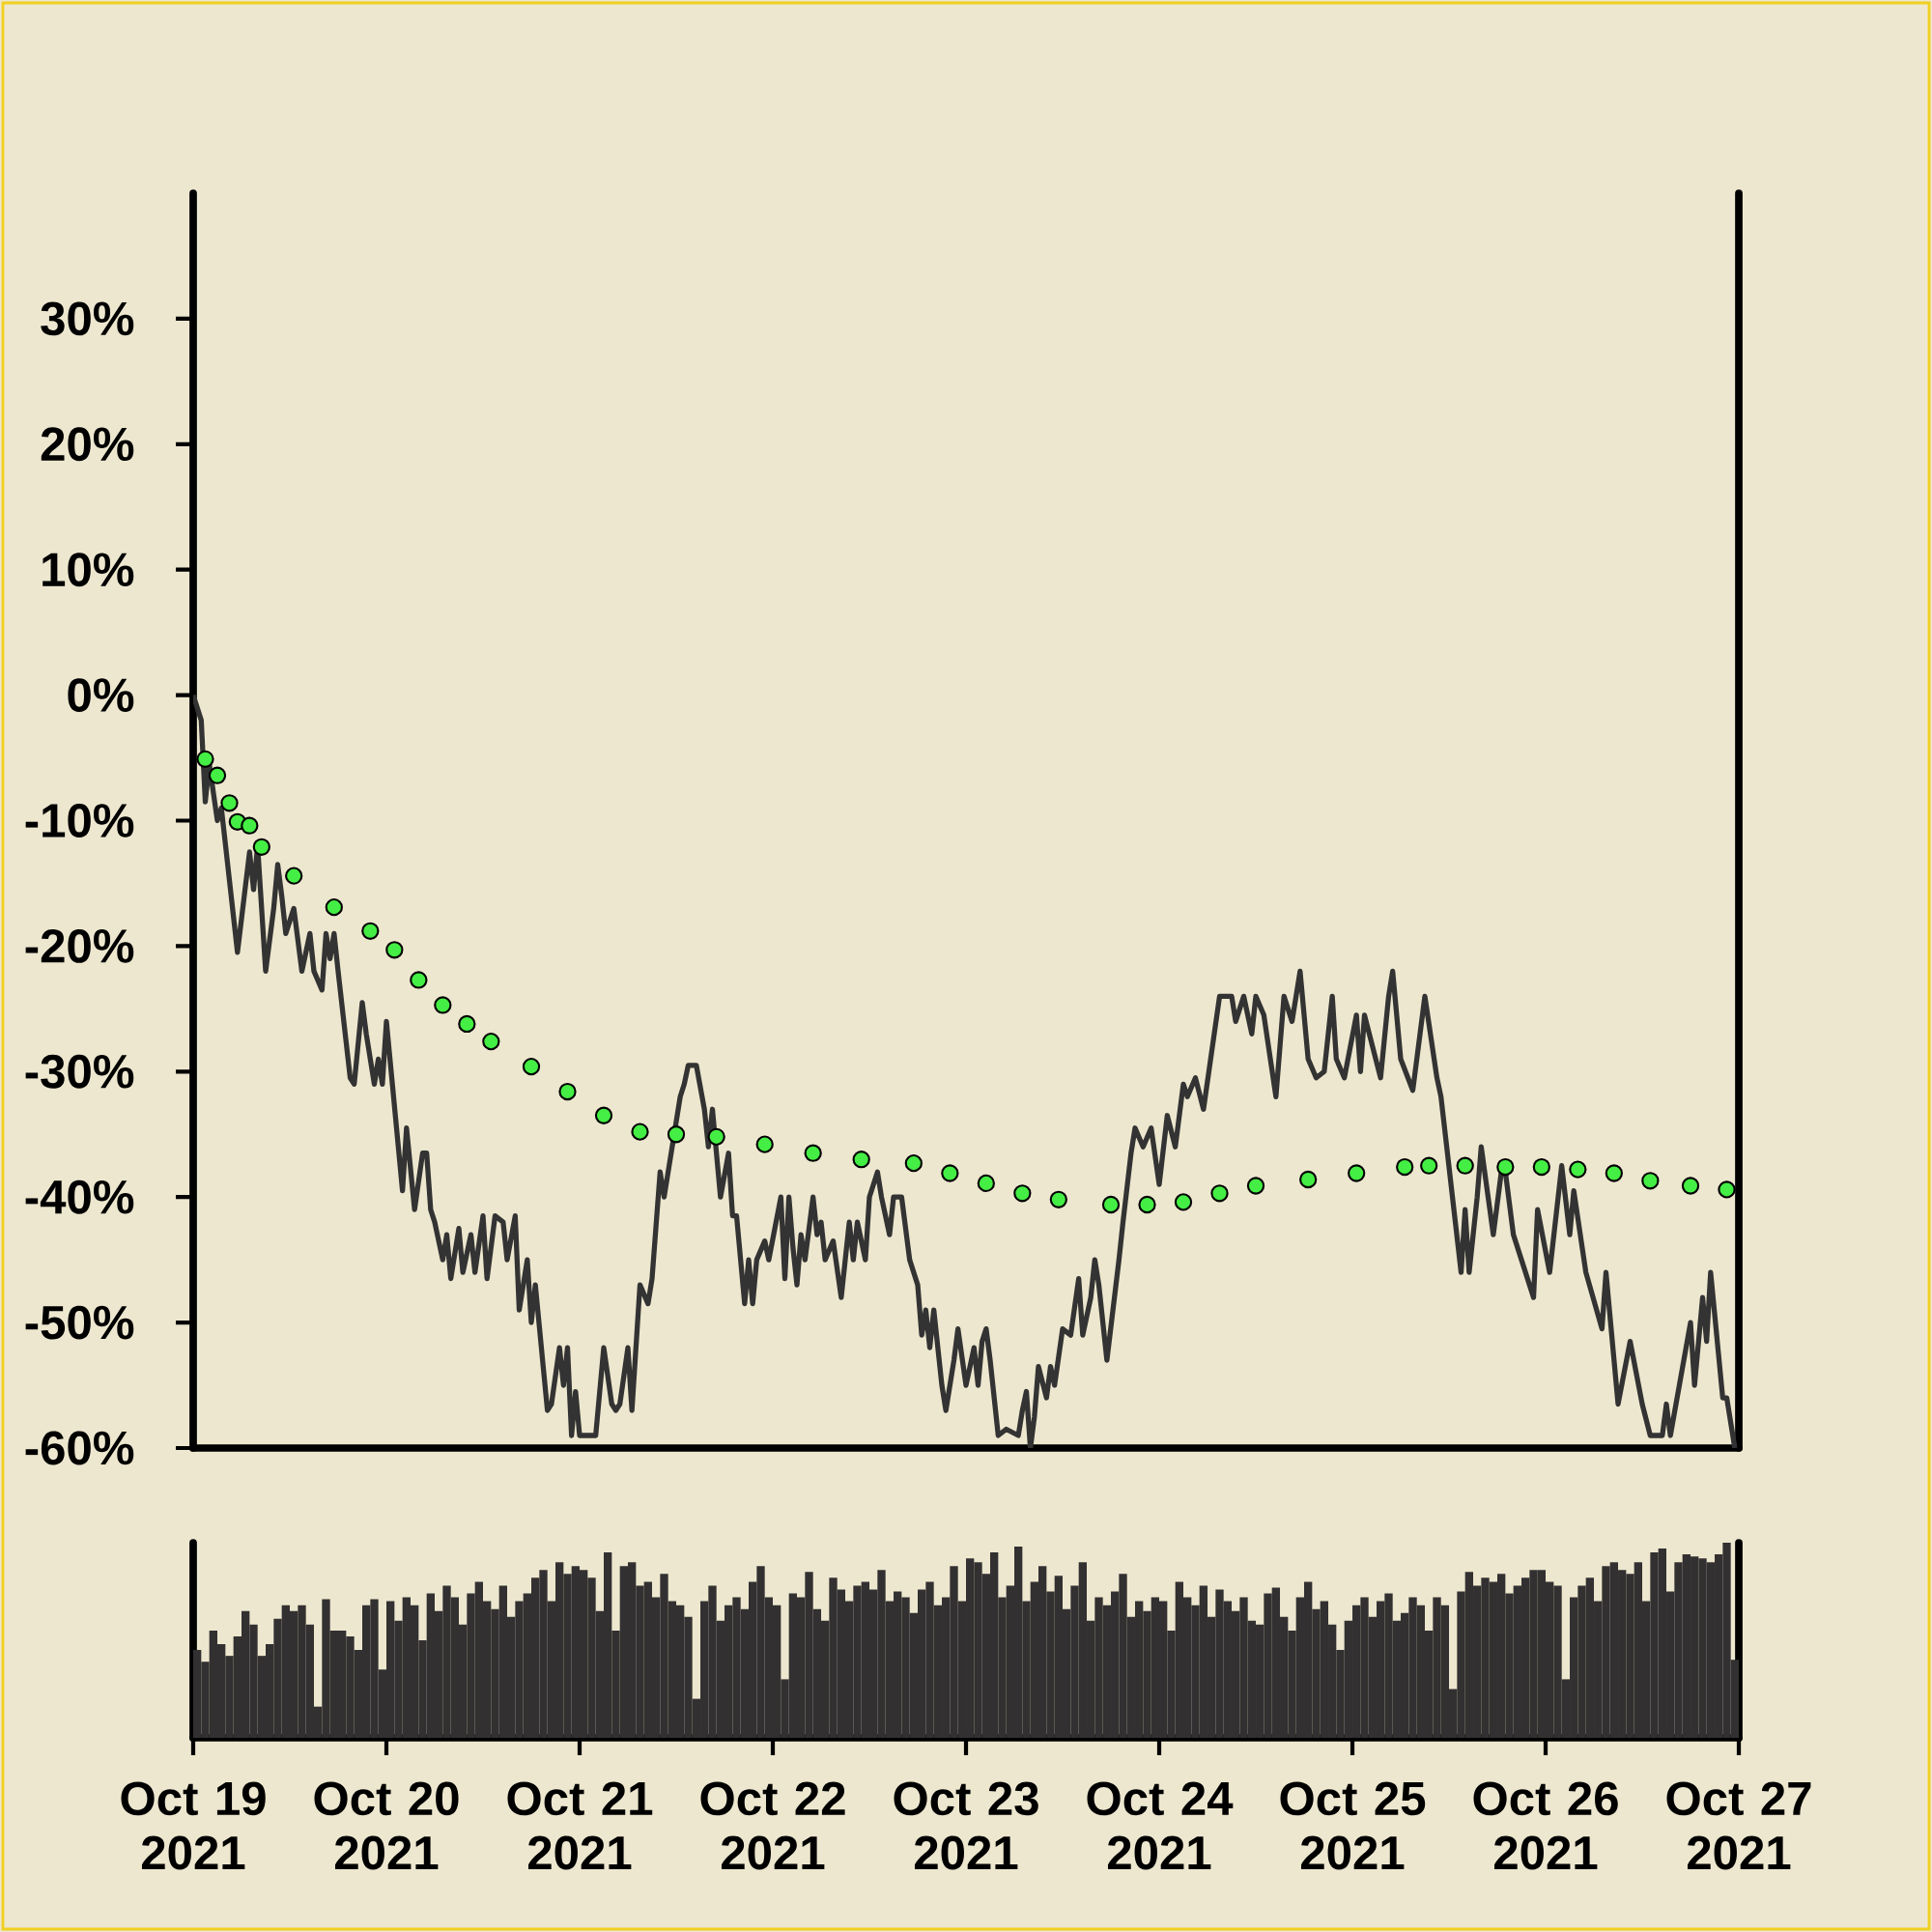 This screenshot has width=1932, height=1932. Describe the element at coordinates (79, 1196) in the screenshot. I see `y-tick-label: -40%` at that location.